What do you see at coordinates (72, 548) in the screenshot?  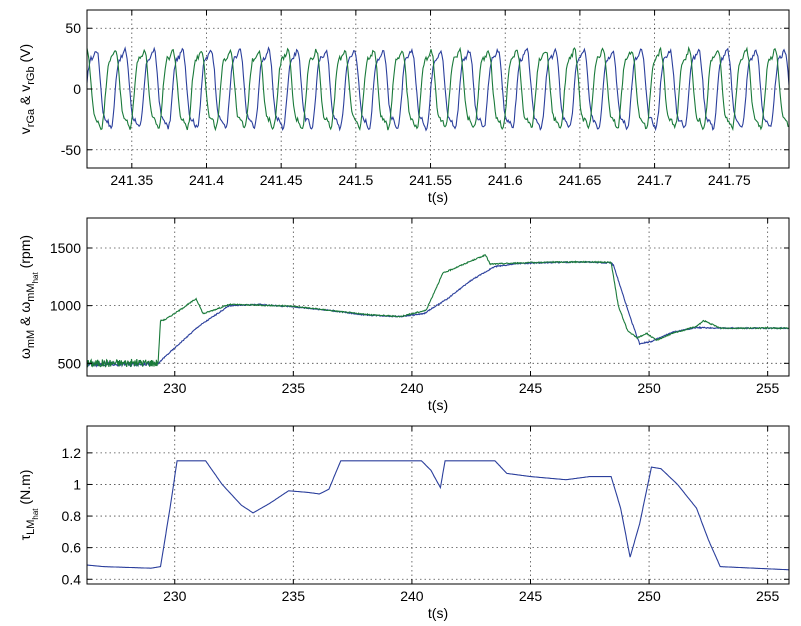 I see `y-tick-label: 0.6` at bounding box center [72, 548].